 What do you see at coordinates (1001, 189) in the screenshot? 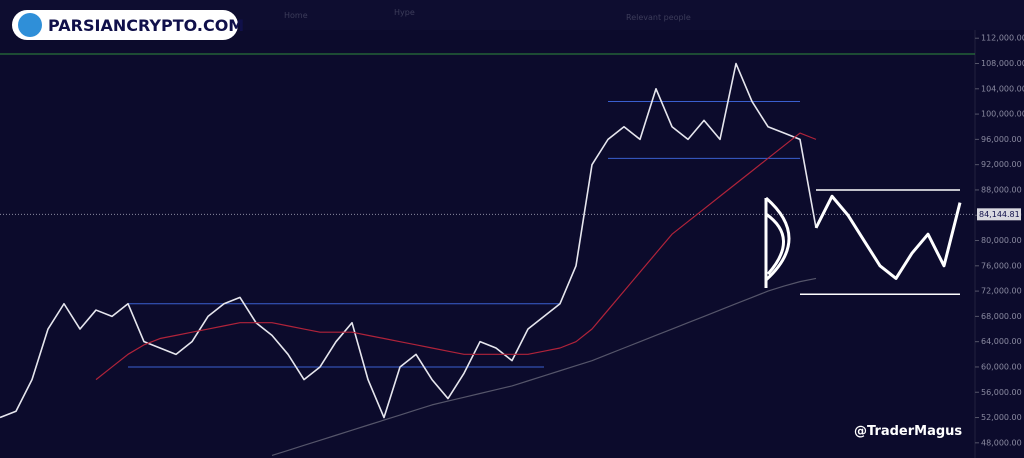
I see `y-tick-label: 88,000.00` at bounding box center [1001, 189].